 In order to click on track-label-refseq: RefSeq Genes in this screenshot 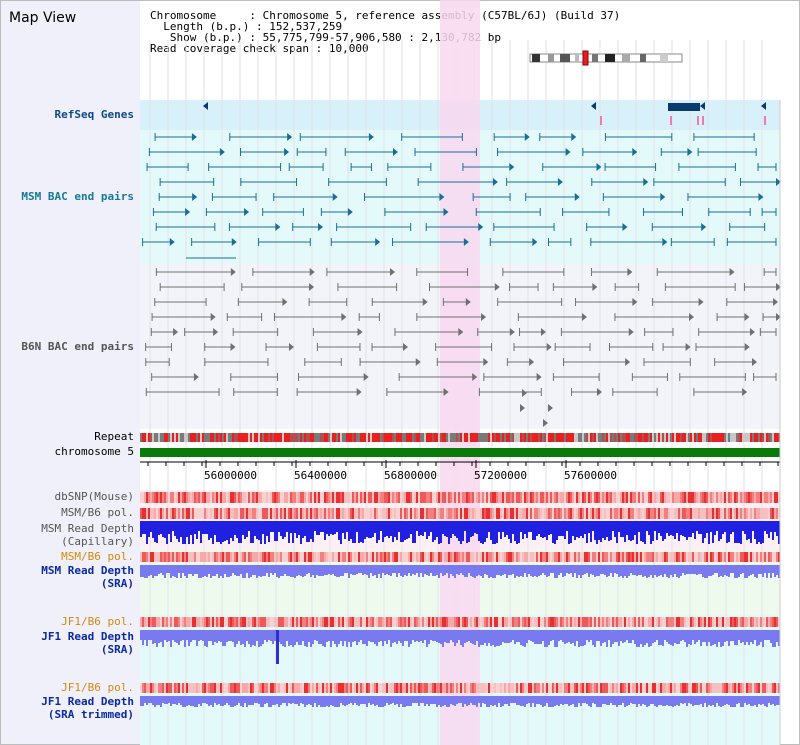, I will do `click(94, 114)`.